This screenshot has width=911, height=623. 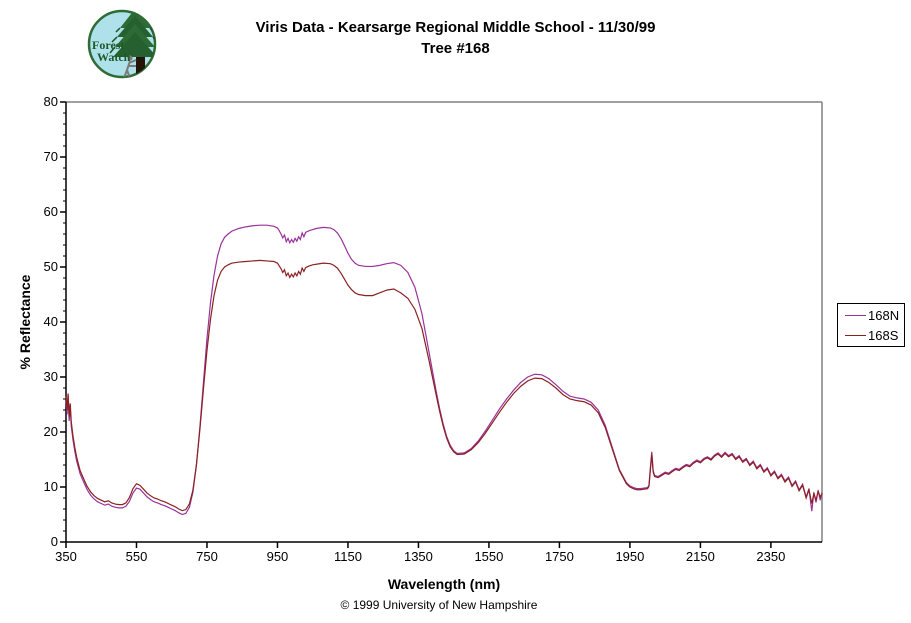 What do you see at coordinates (347, 556) in the screenshot?
I see `x-tick-label: 1150` at bounding box center [347, 556].